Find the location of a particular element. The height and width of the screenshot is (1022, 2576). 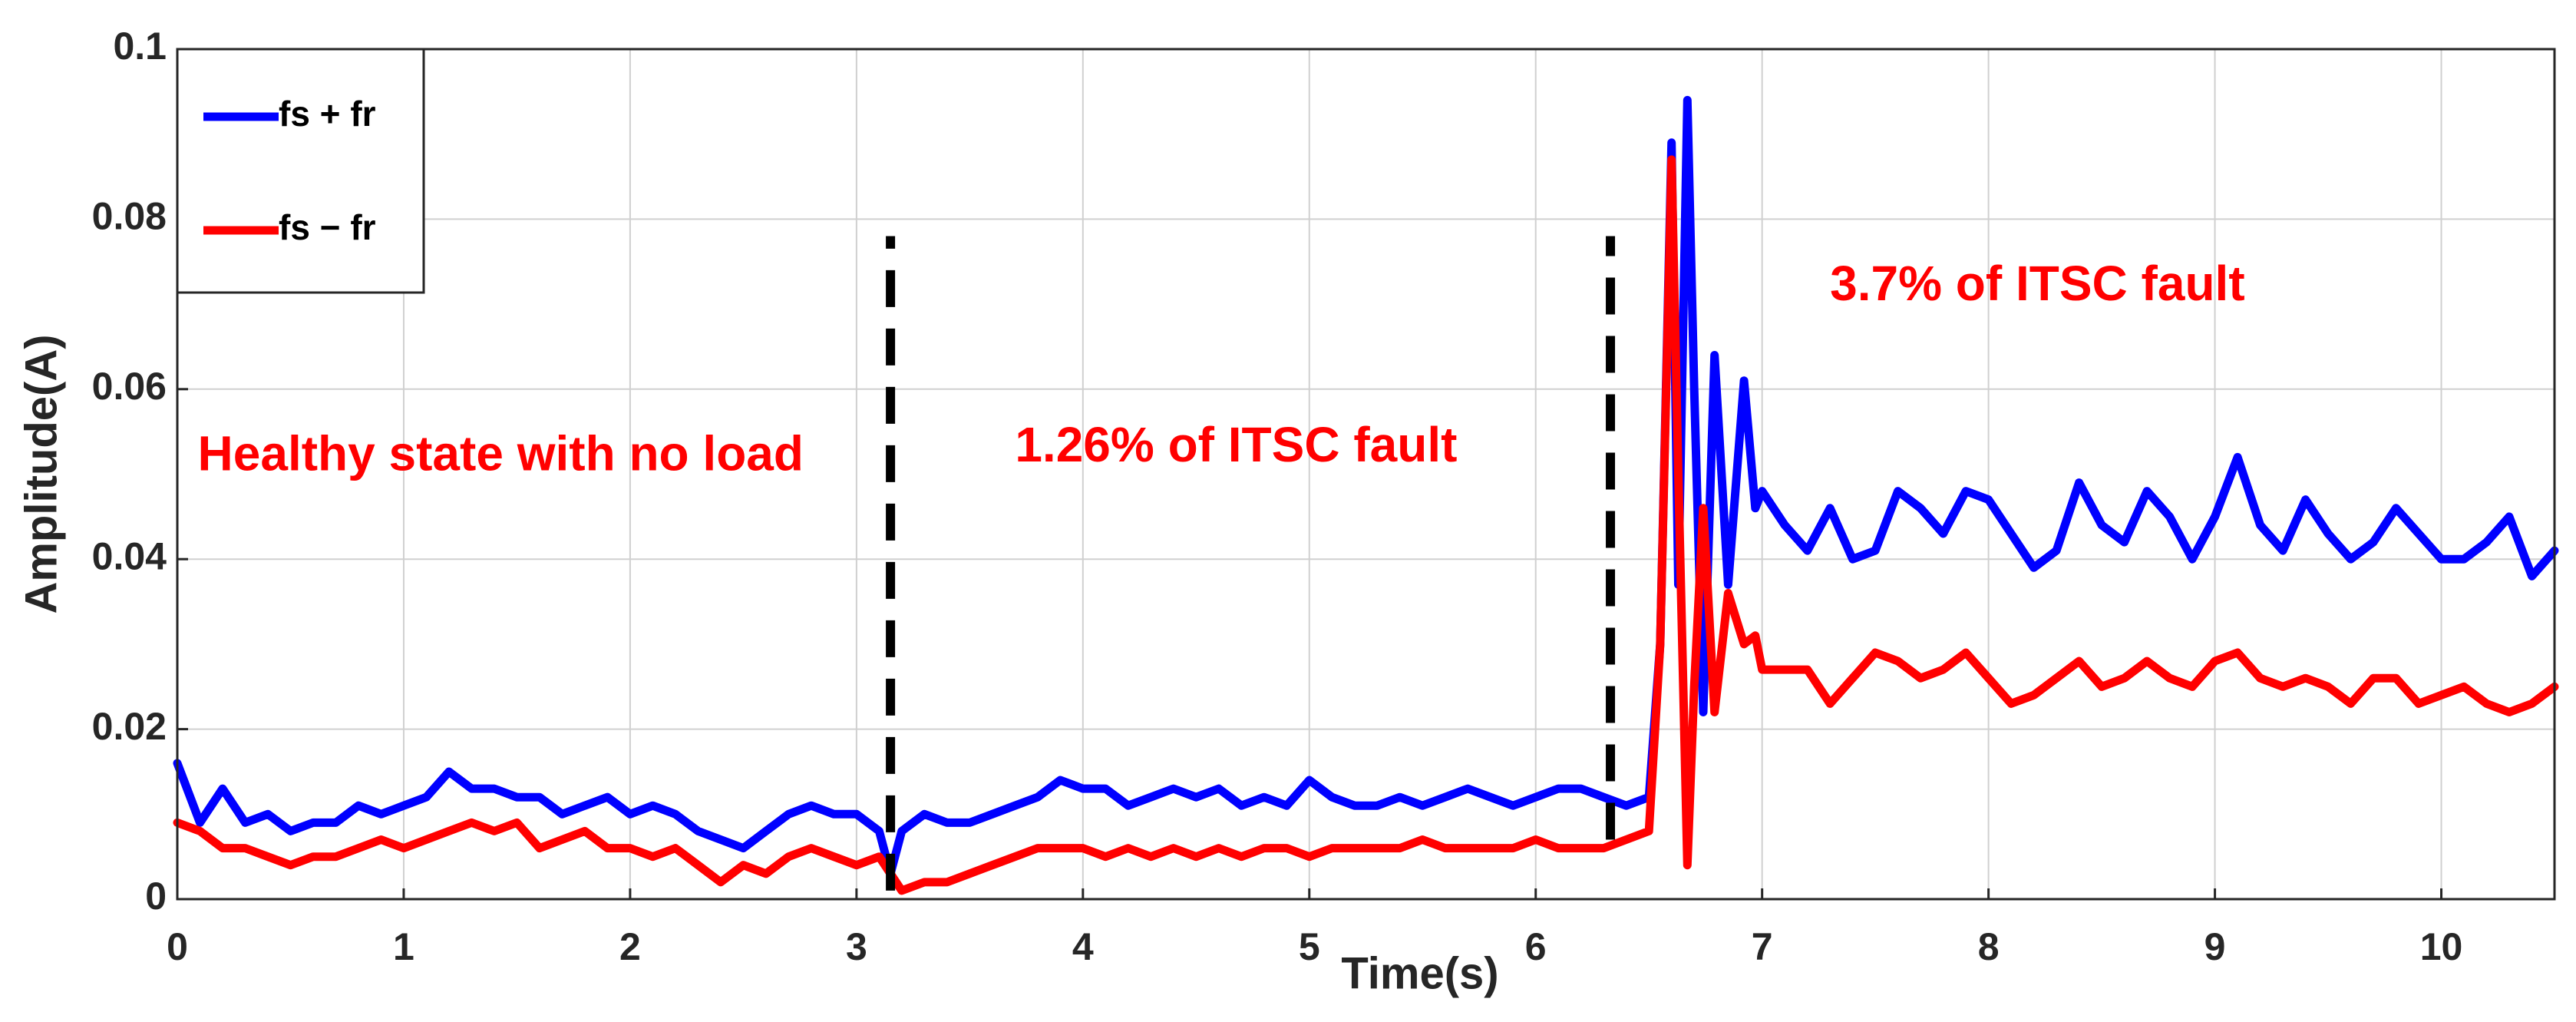

x-tick-label: 2 is located at coordinates (630, 946).